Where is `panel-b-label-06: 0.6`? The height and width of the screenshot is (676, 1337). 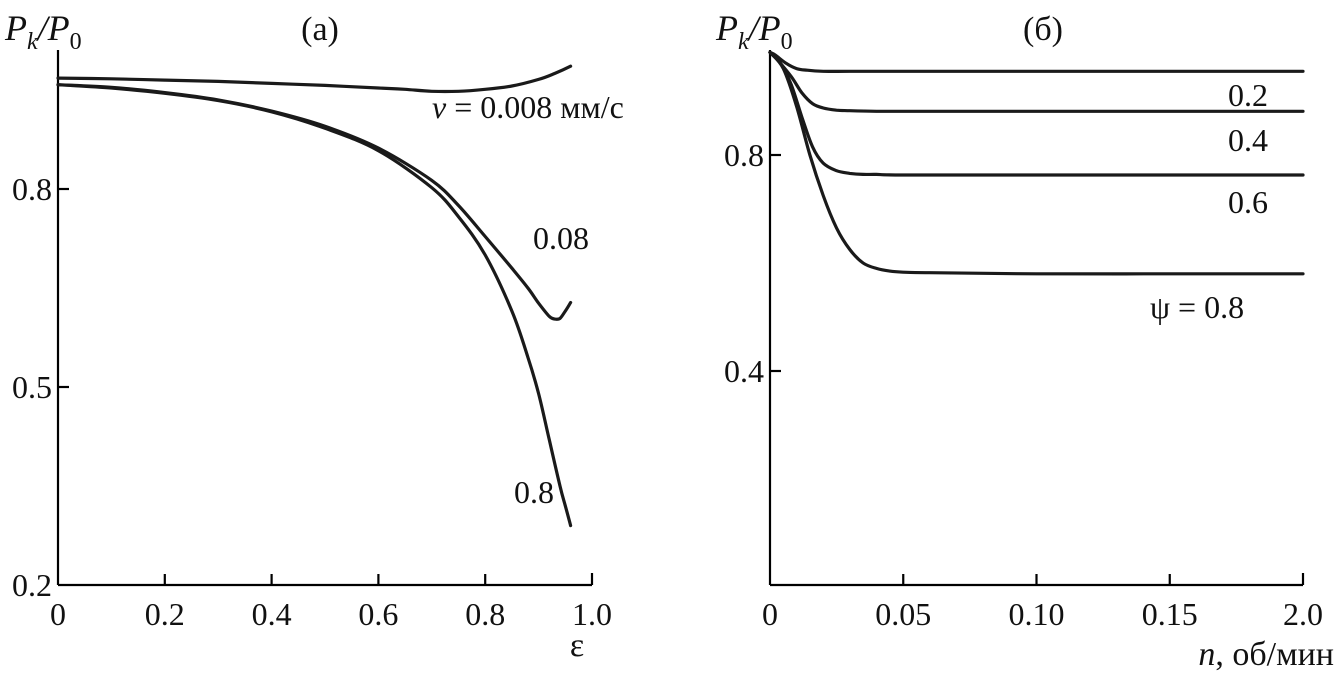
panel-b-label-06: 0.6 is located at coordinates (1248, 202).